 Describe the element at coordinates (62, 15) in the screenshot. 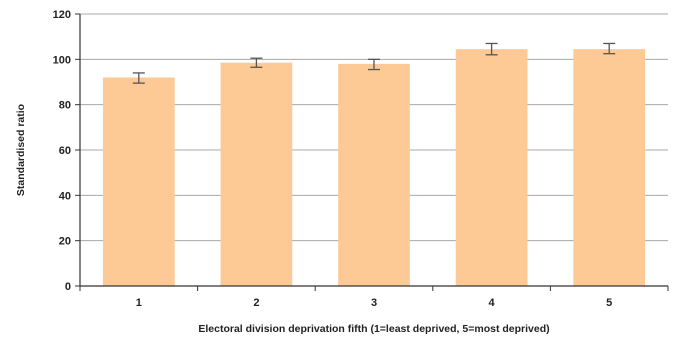

I see `y-tick-label-120: 120` at that location.